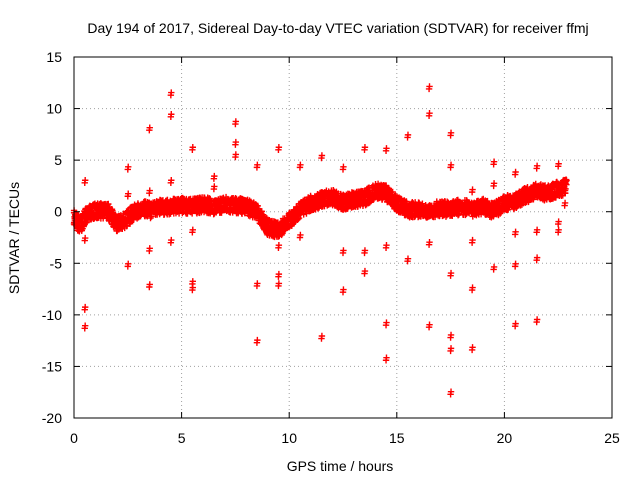 Image resolution: width=640 pixels, height=480 pixels. I want to click on y-tick-label: 5, so click(58, 160).